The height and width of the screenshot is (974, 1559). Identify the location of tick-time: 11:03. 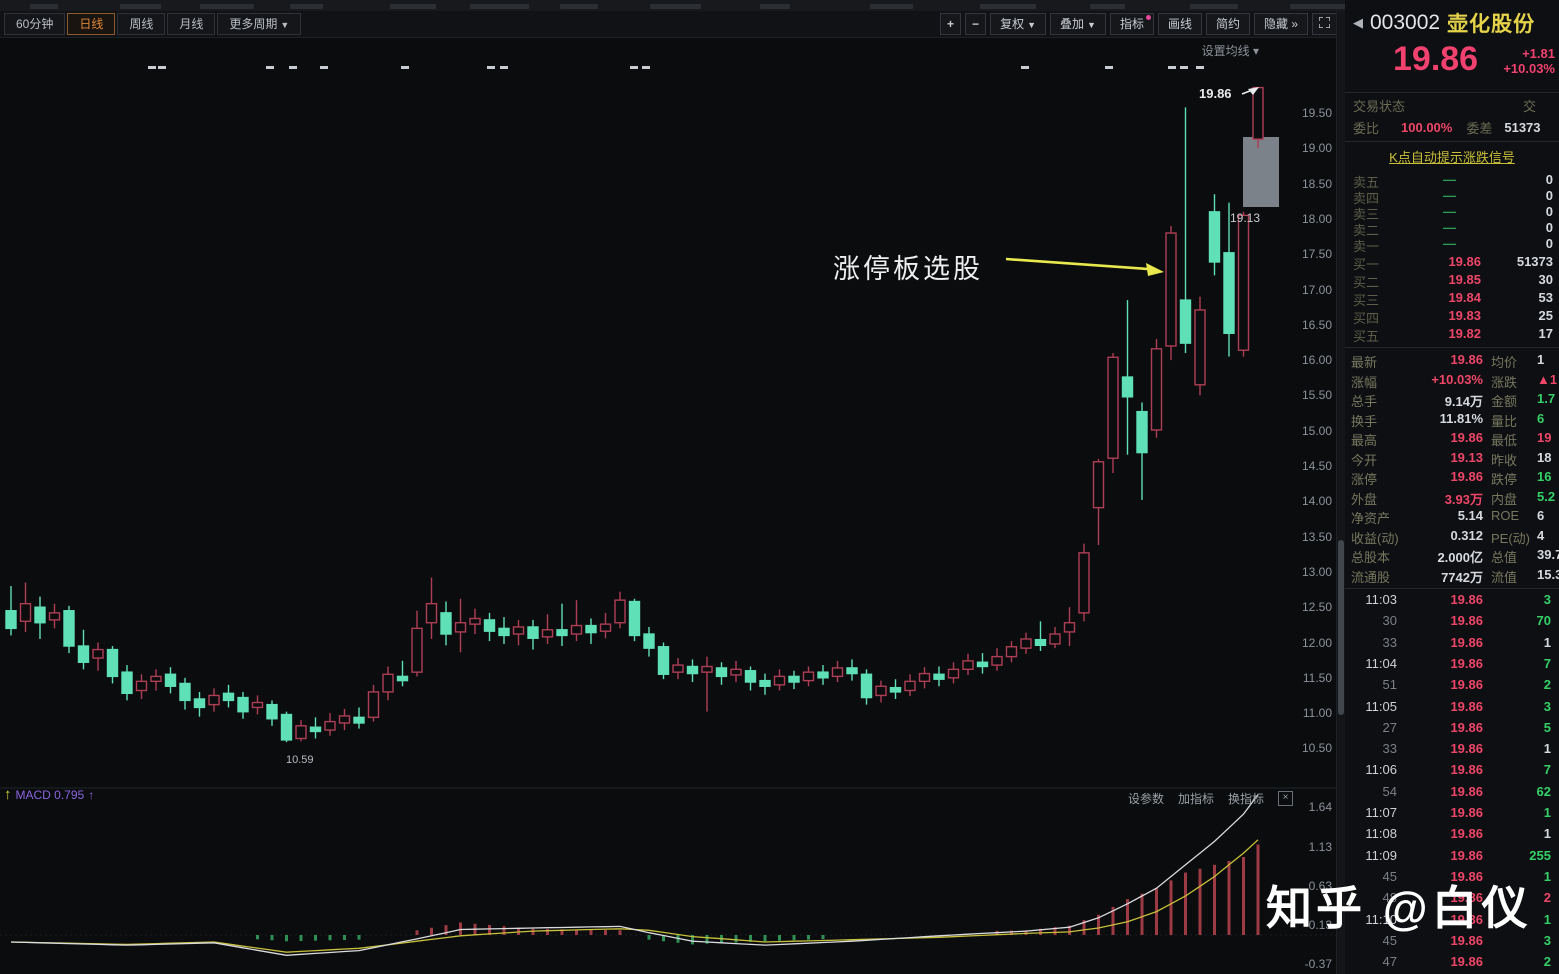
(1381, 599).